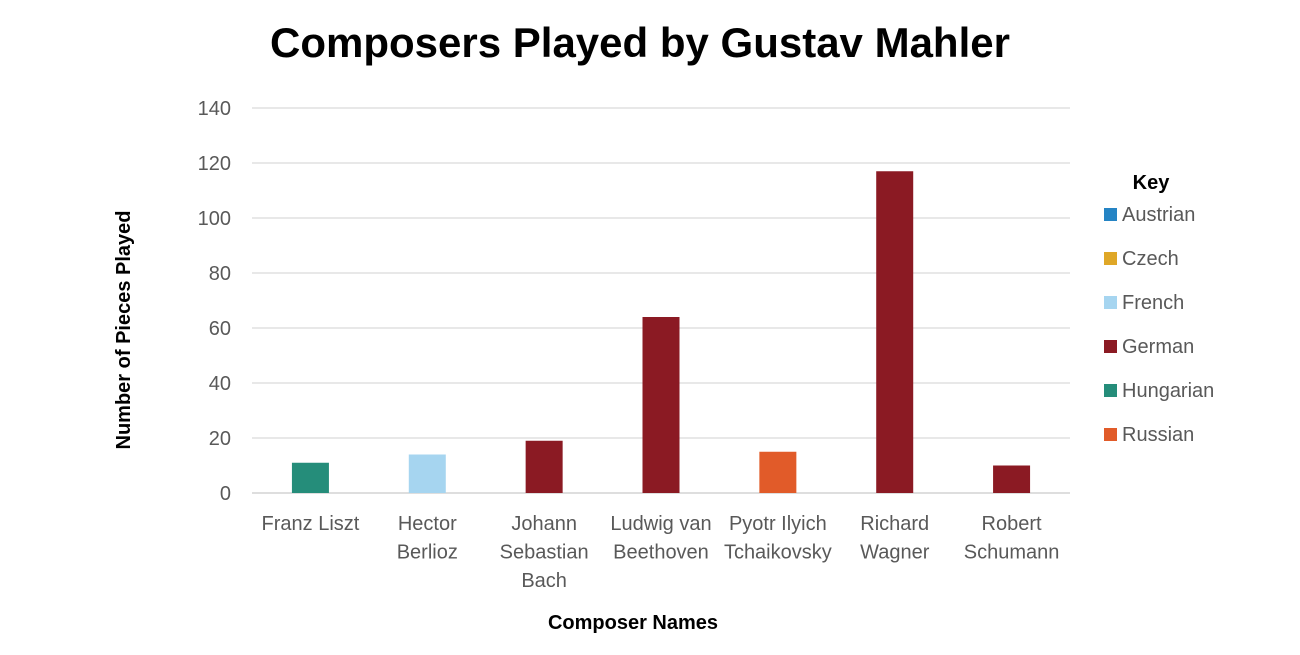 The height and width of the screenshot is (655, 1300). Describe the element at coordinates (1012, 538) in the screenshot. I see `x-tick-label: Robert Schumann` at that location.